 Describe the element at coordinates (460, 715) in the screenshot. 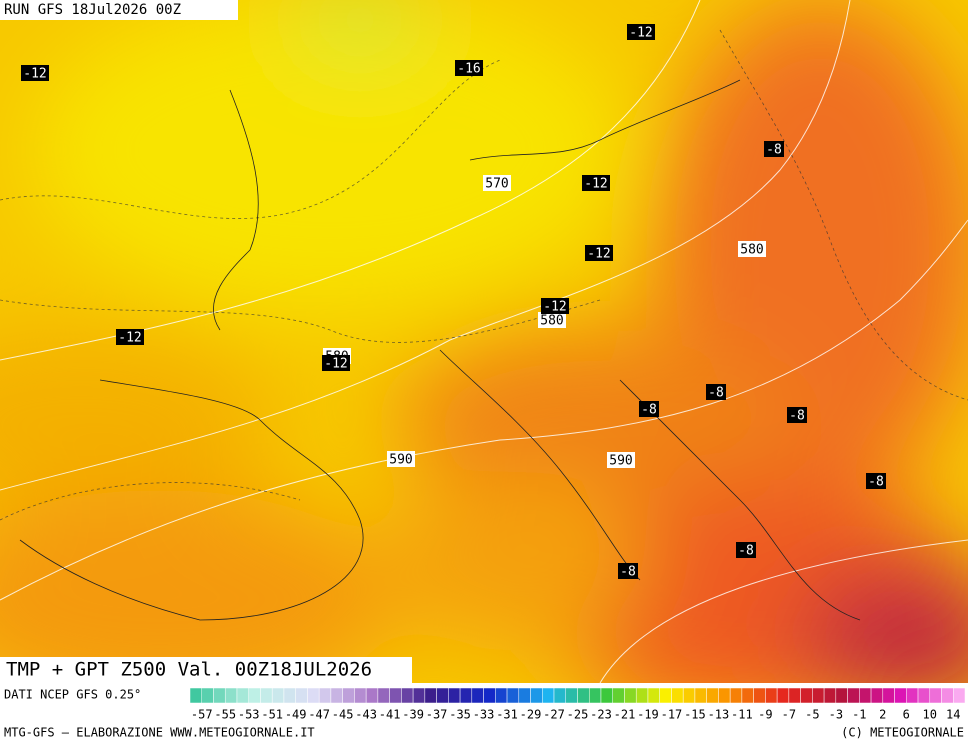

I see `colorbar-label: -35` at that location.